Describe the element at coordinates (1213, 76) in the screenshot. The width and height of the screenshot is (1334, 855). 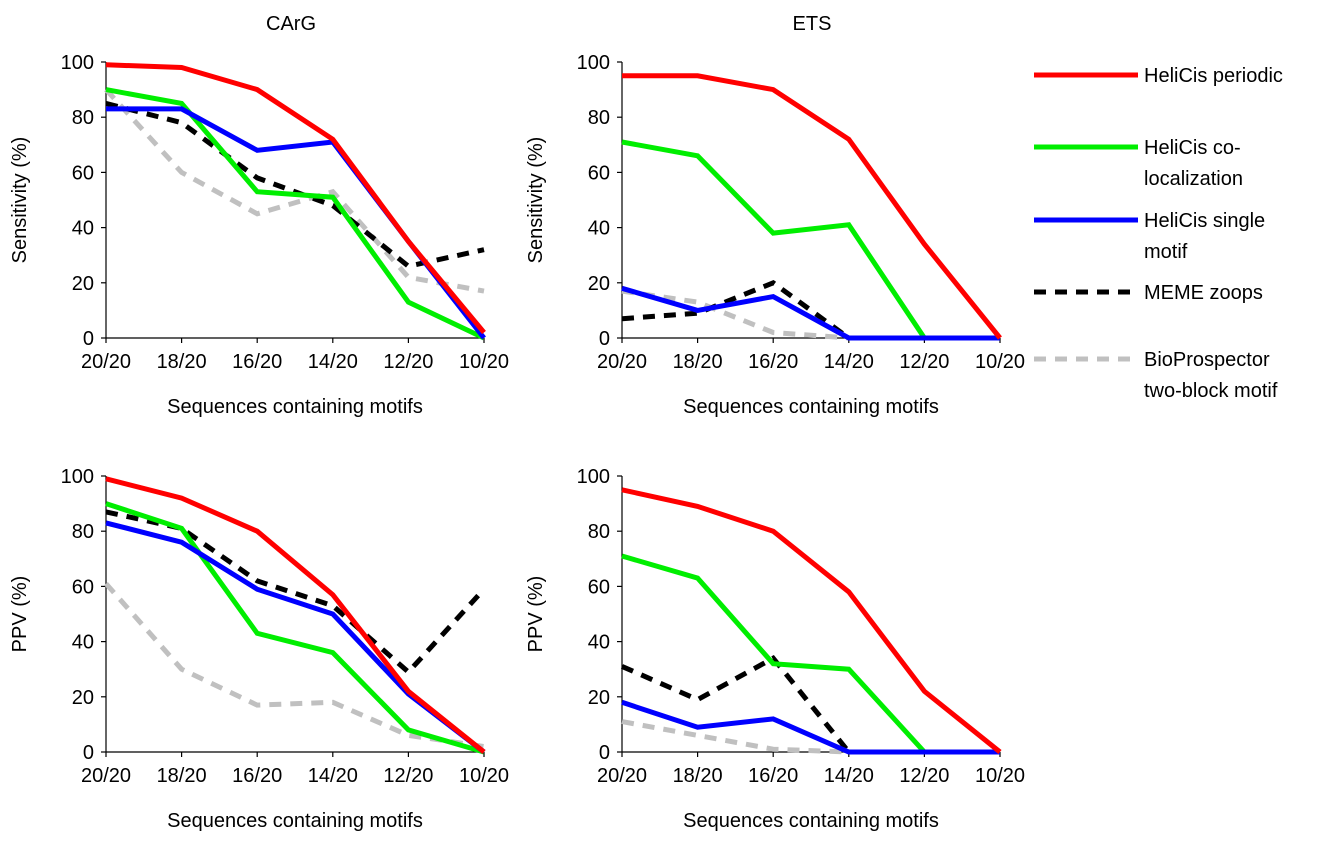
I see `legend-label: HeliCis periodic` at that location.